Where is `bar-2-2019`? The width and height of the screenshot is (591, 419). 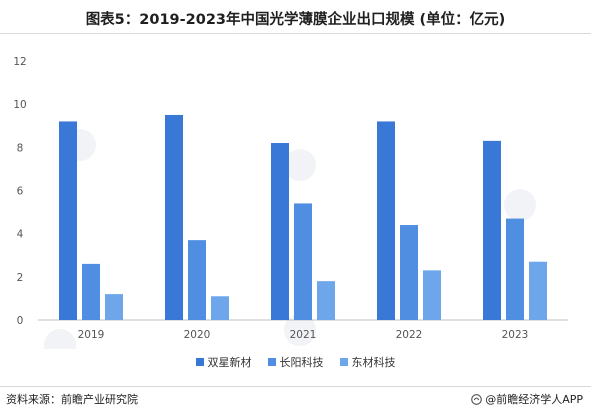
bar-2-2019 is located at coordinates (91, 291).